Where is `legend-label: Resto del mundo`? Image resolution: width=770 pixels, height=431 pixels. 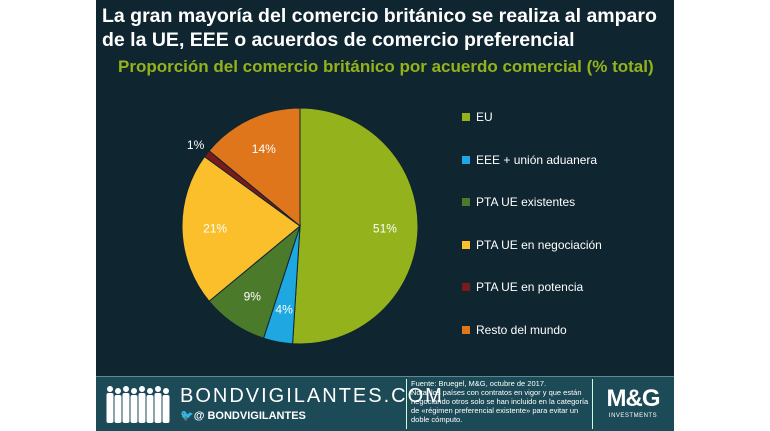
legend-label: Resto del mundo is located at coordinates (521, 330).